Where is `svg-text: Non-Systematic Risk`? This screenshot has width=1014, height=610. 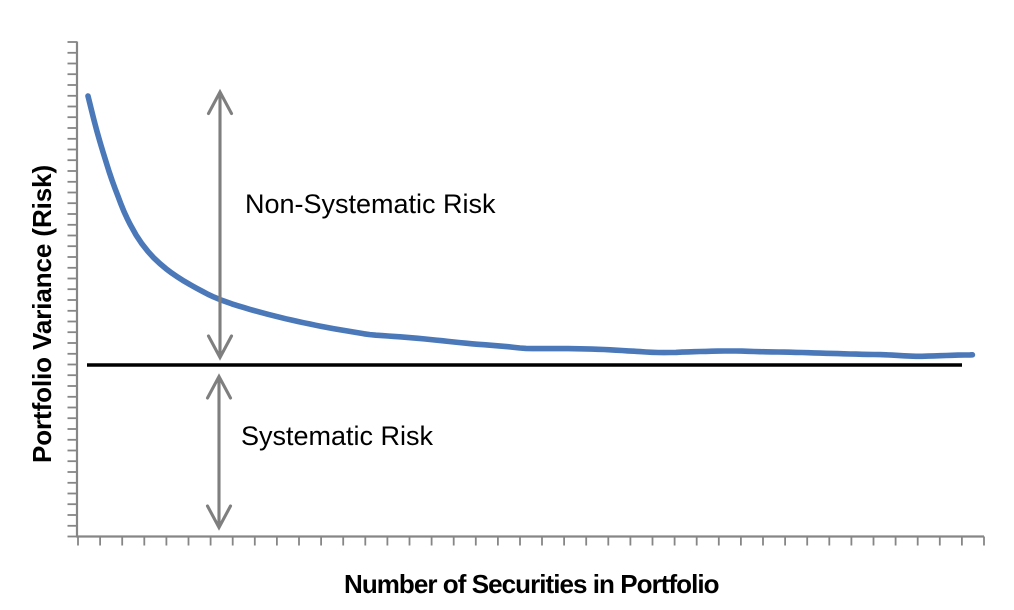
svg-text: Non-Systematic Risk is located at coordinates (370, 204).